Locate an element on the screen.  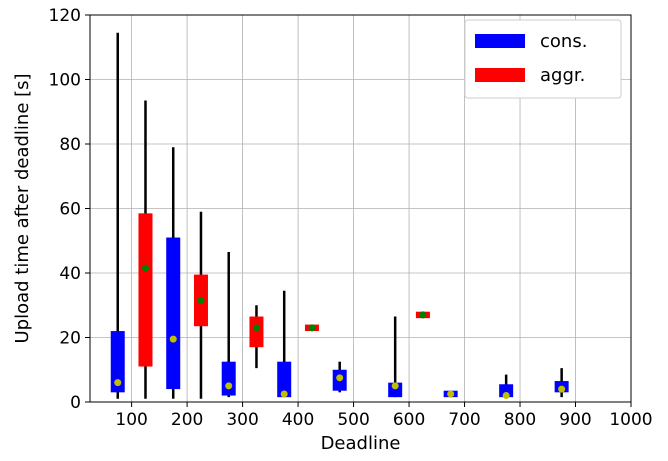
legend-swatch-aggr is located at coordinates (500, 75).